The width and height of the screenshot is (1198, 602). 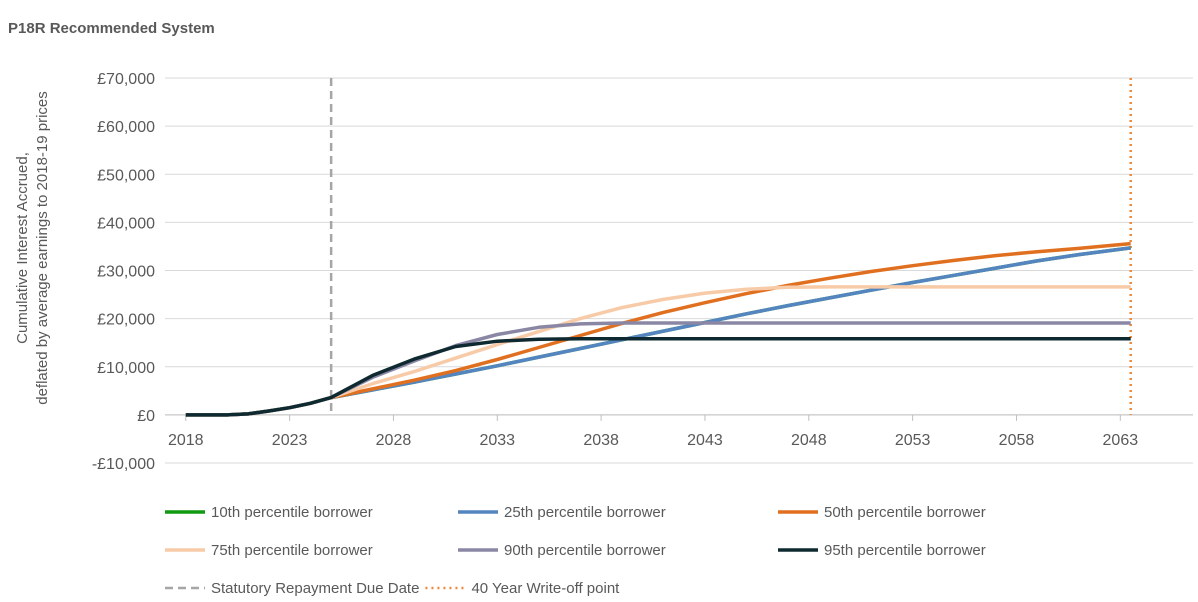 What do you see at coordinates (126, 368) in the screenshot?
I see `y-tick-label: £10,000` at bounding box center [126, 368].